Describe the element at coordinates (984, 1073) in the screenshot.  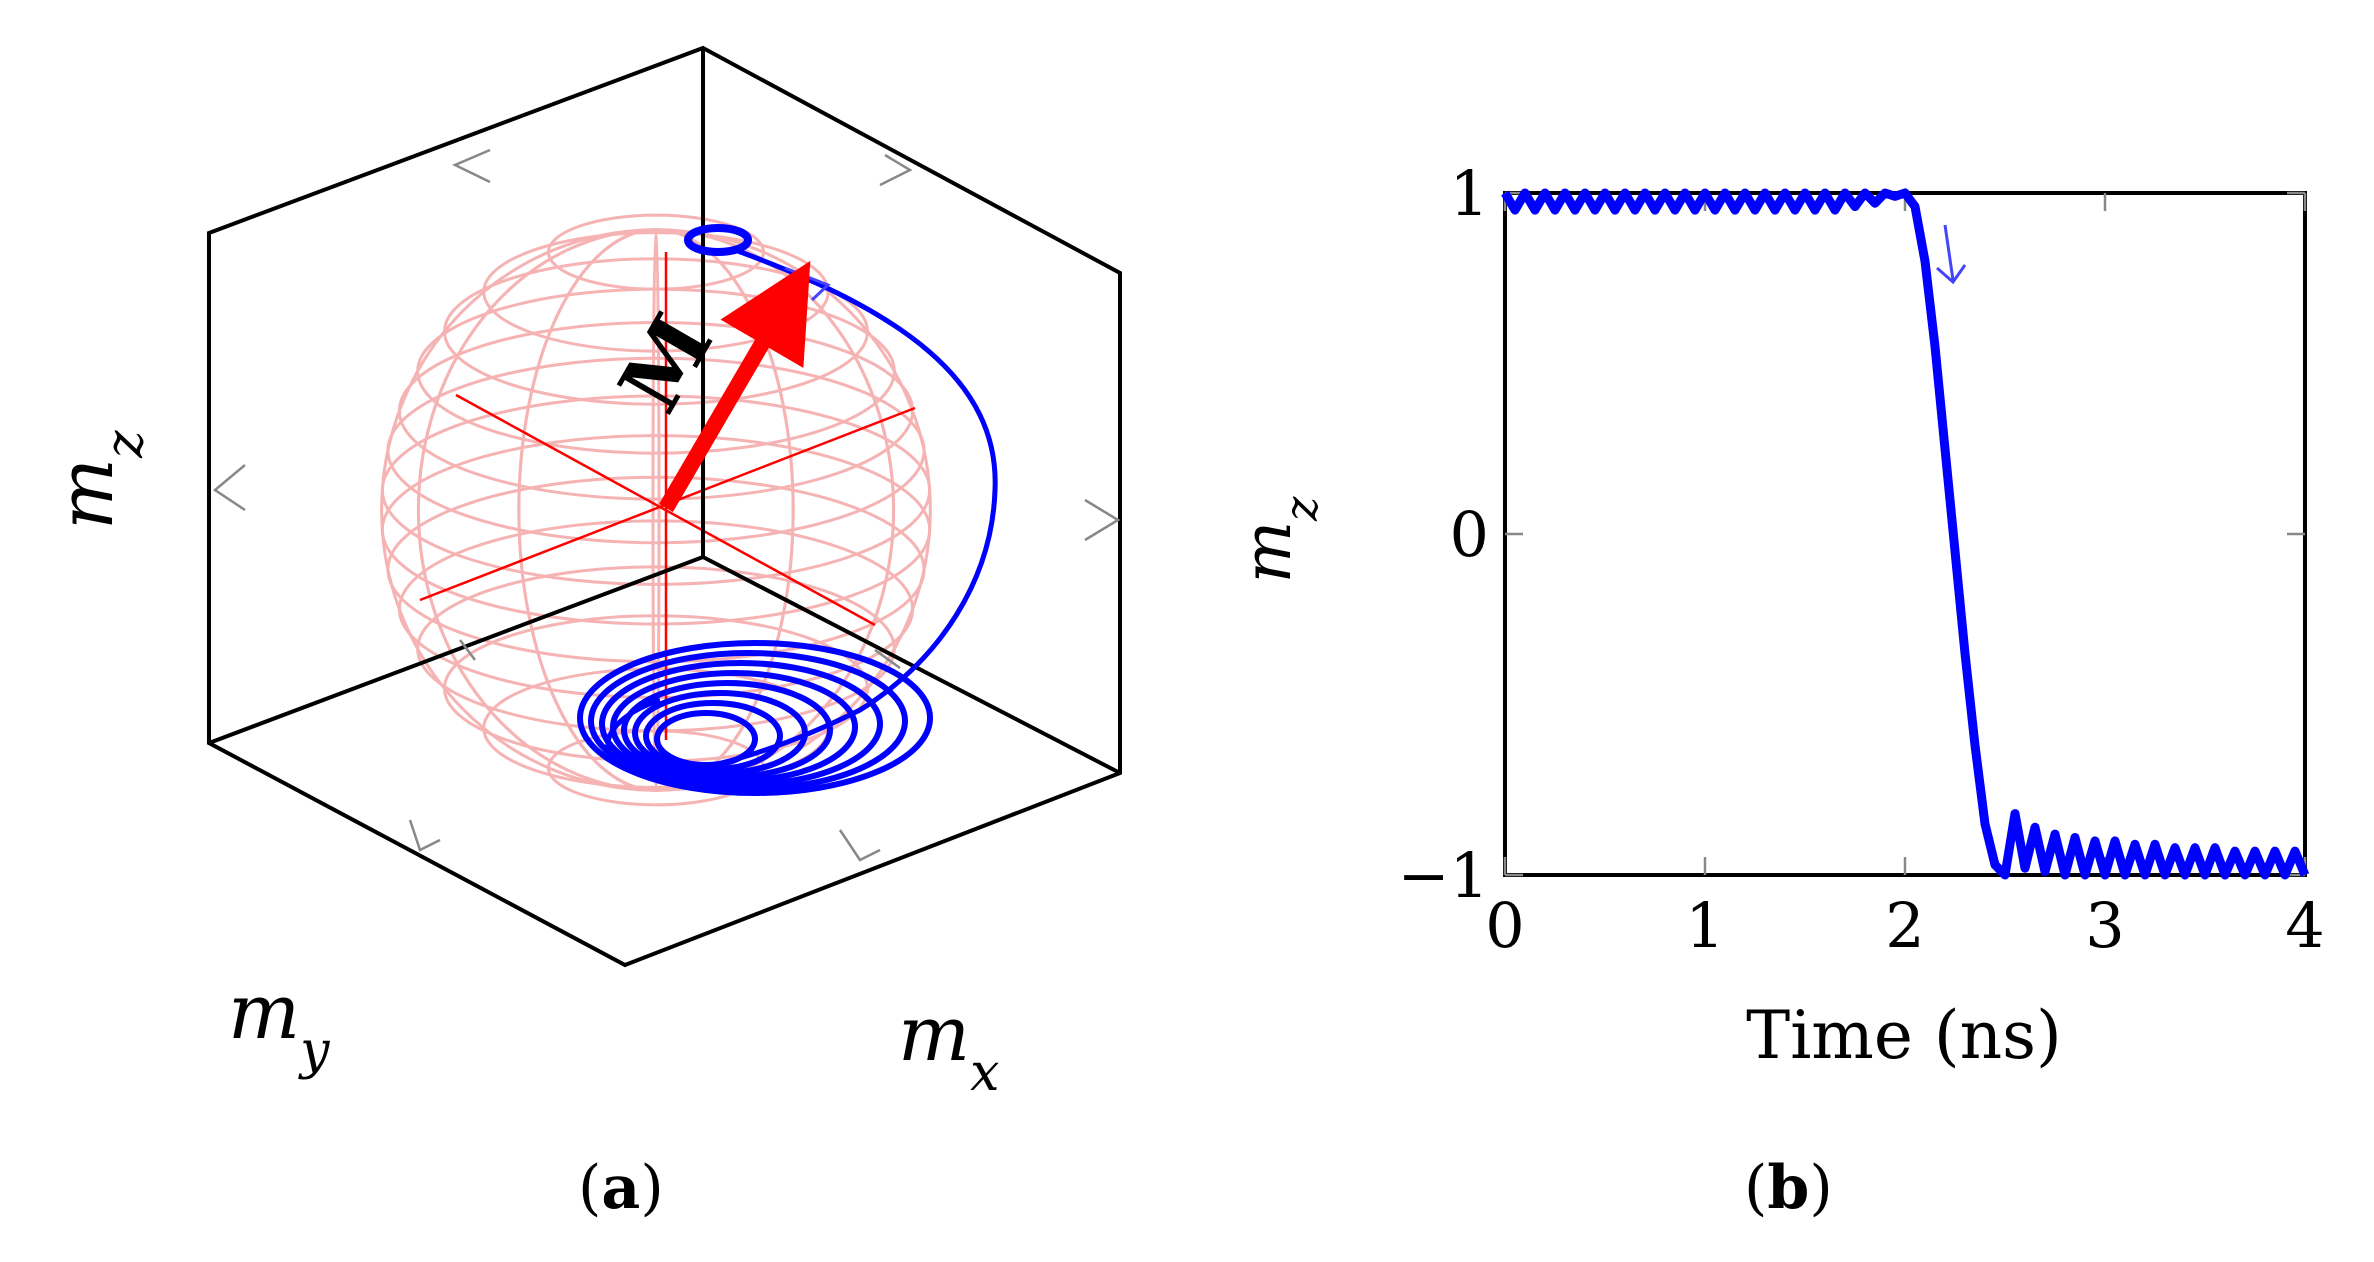
I see `axis-label-mx-sub: x` at that location.